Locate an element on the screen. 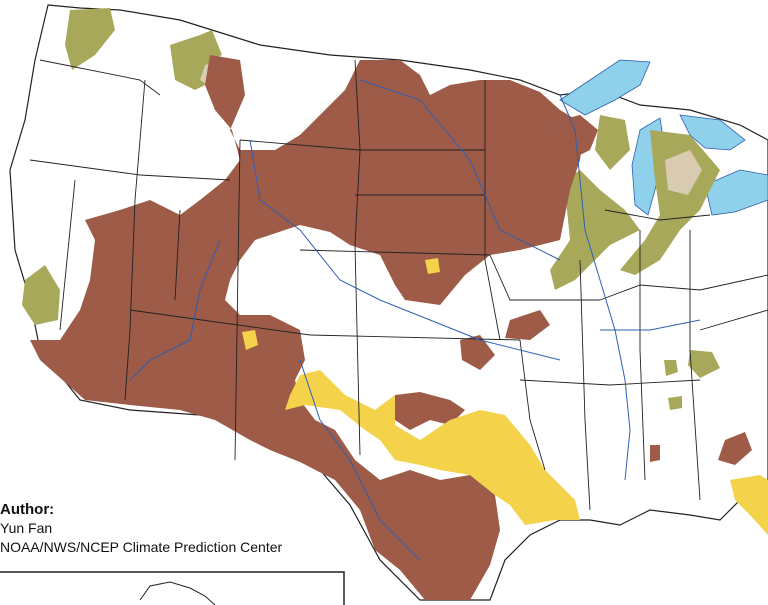  credit-name: Yun Fan is located at coordinates (26, 528).